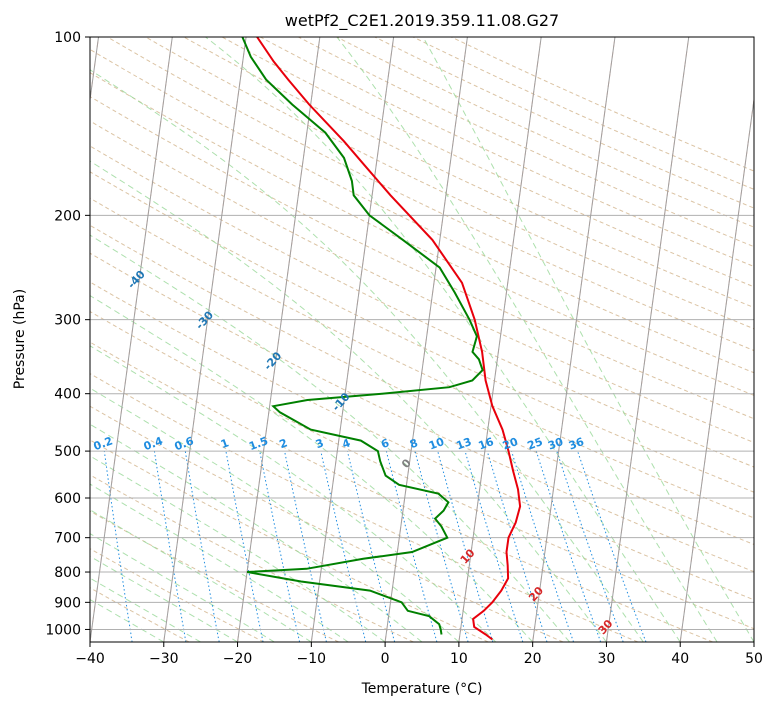 The width and height of the screenshot is (775, 713). I want to click on x-tick-label: −30, so click(164, 659).